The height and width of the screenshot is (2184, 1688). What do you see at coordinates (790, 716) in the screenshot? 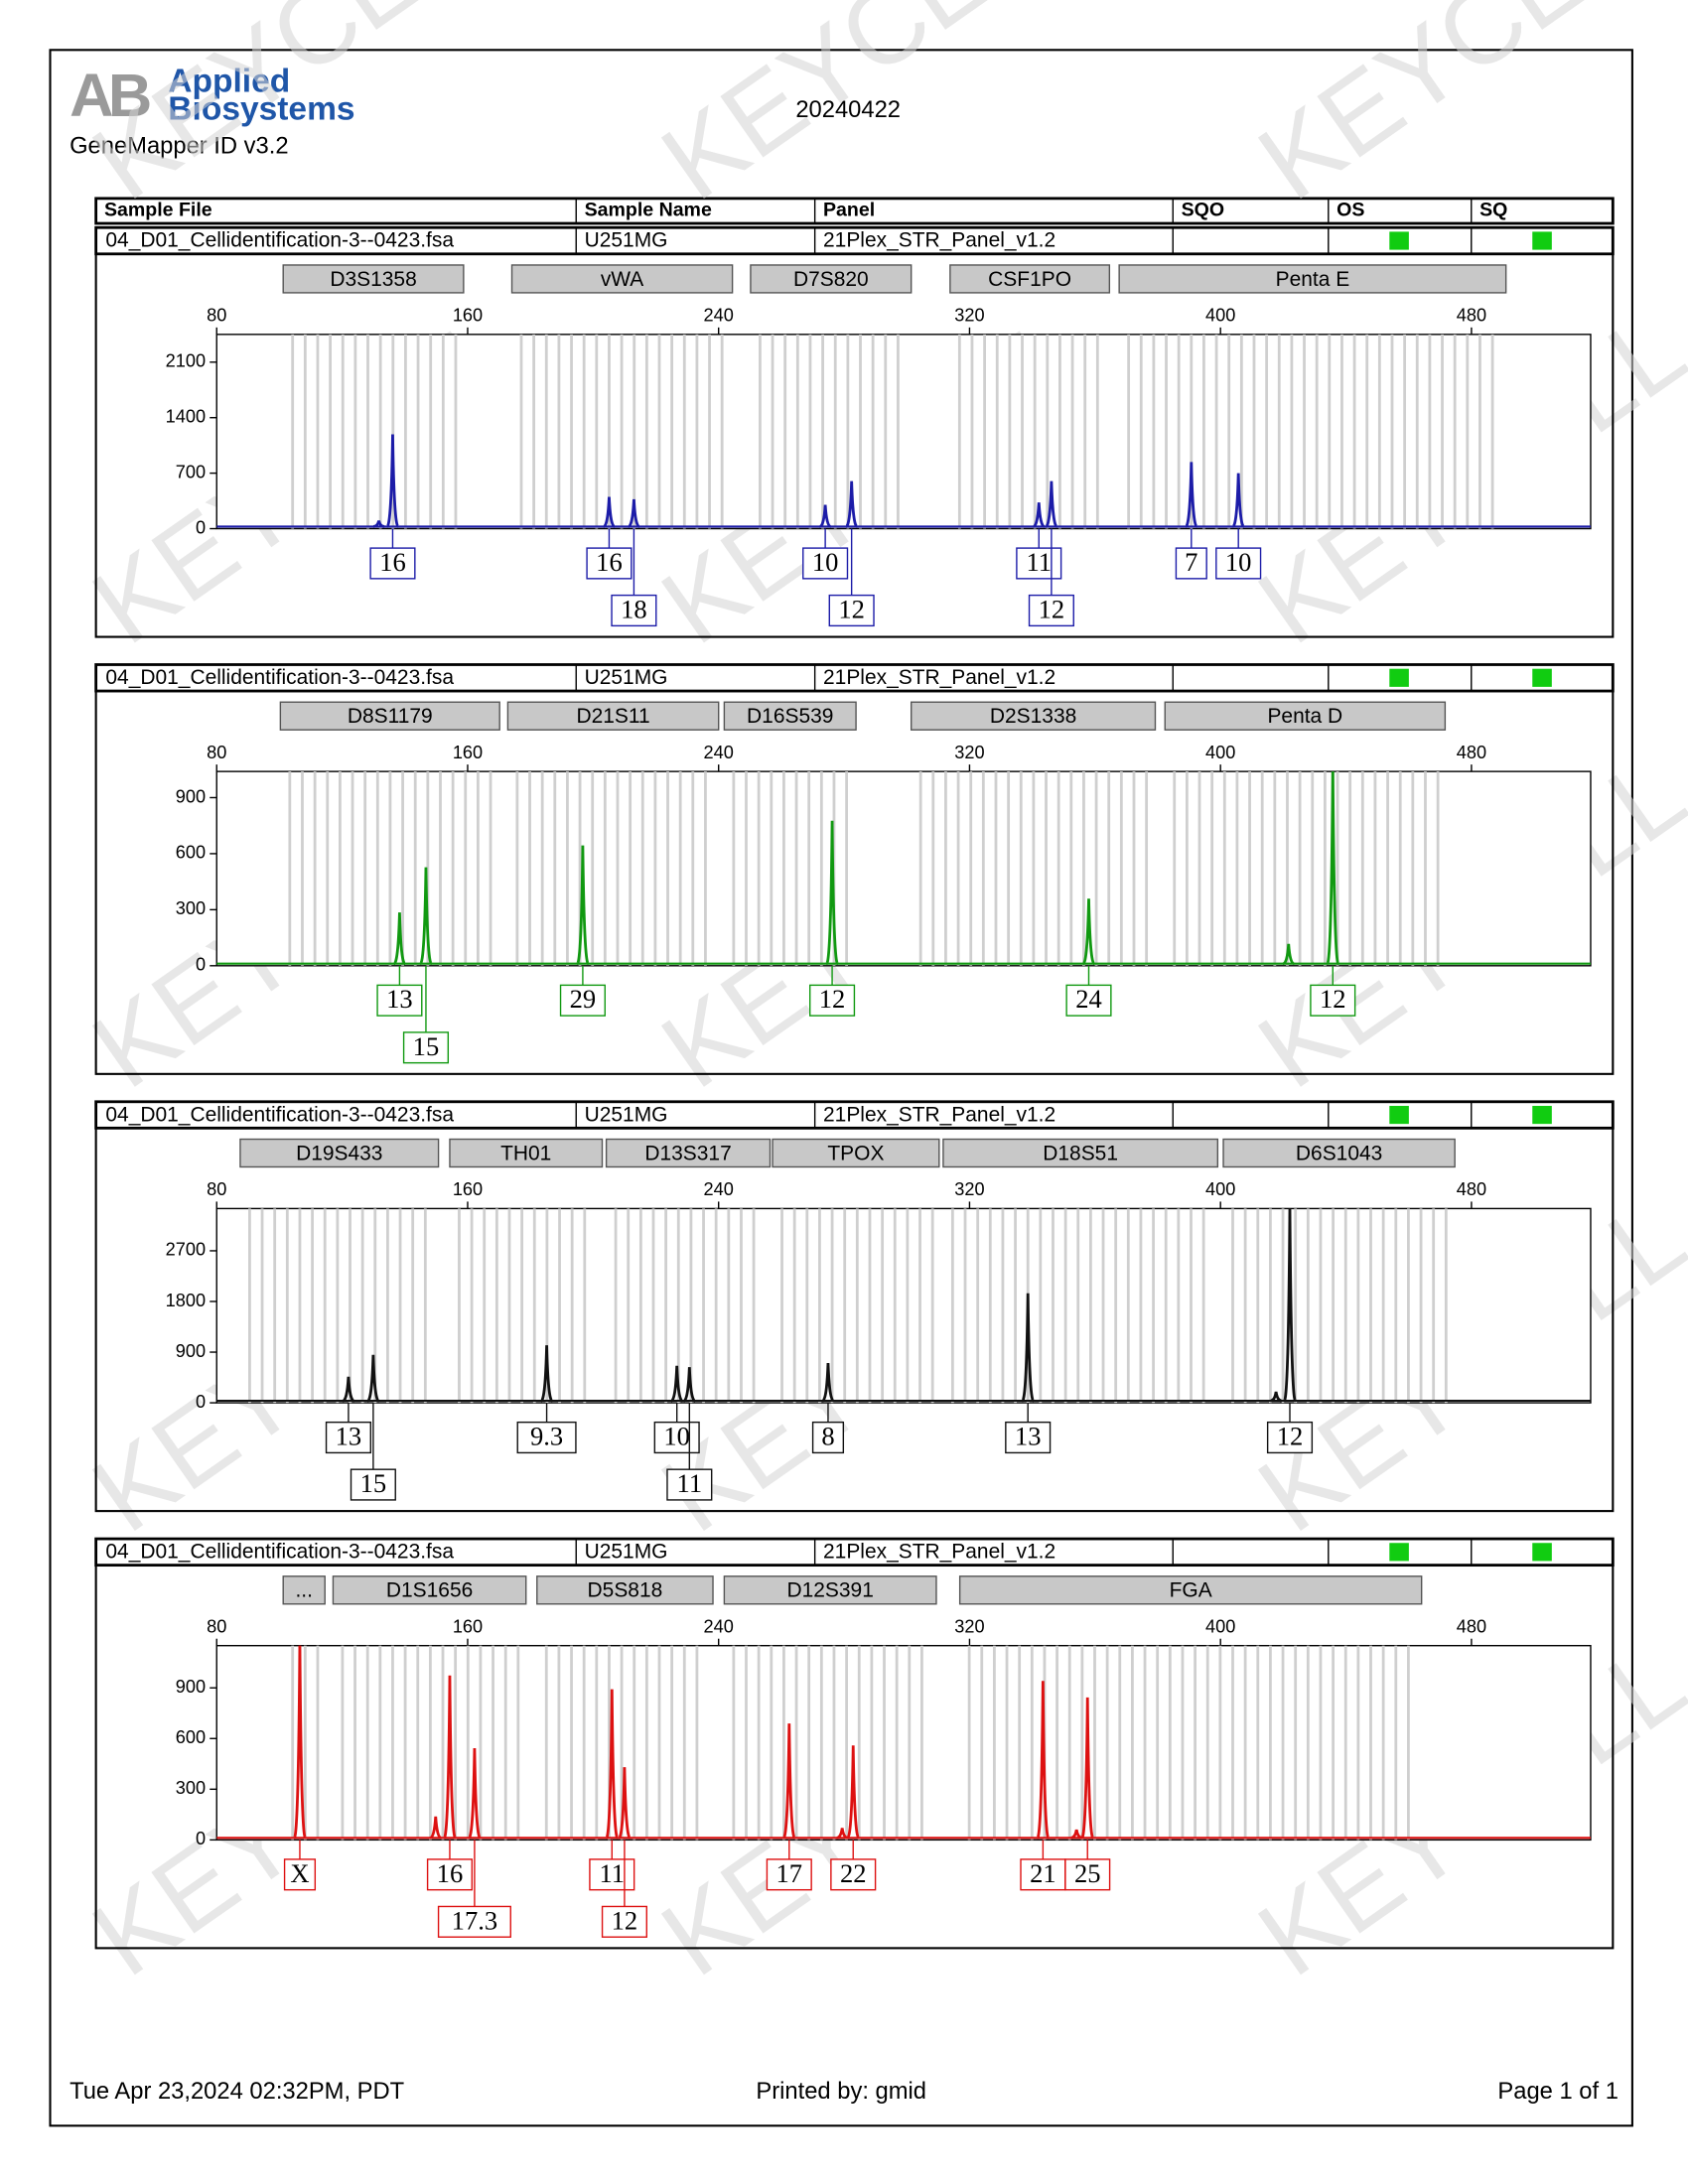
I see `marker-name: D16S539` at bounding box center [790, 716].